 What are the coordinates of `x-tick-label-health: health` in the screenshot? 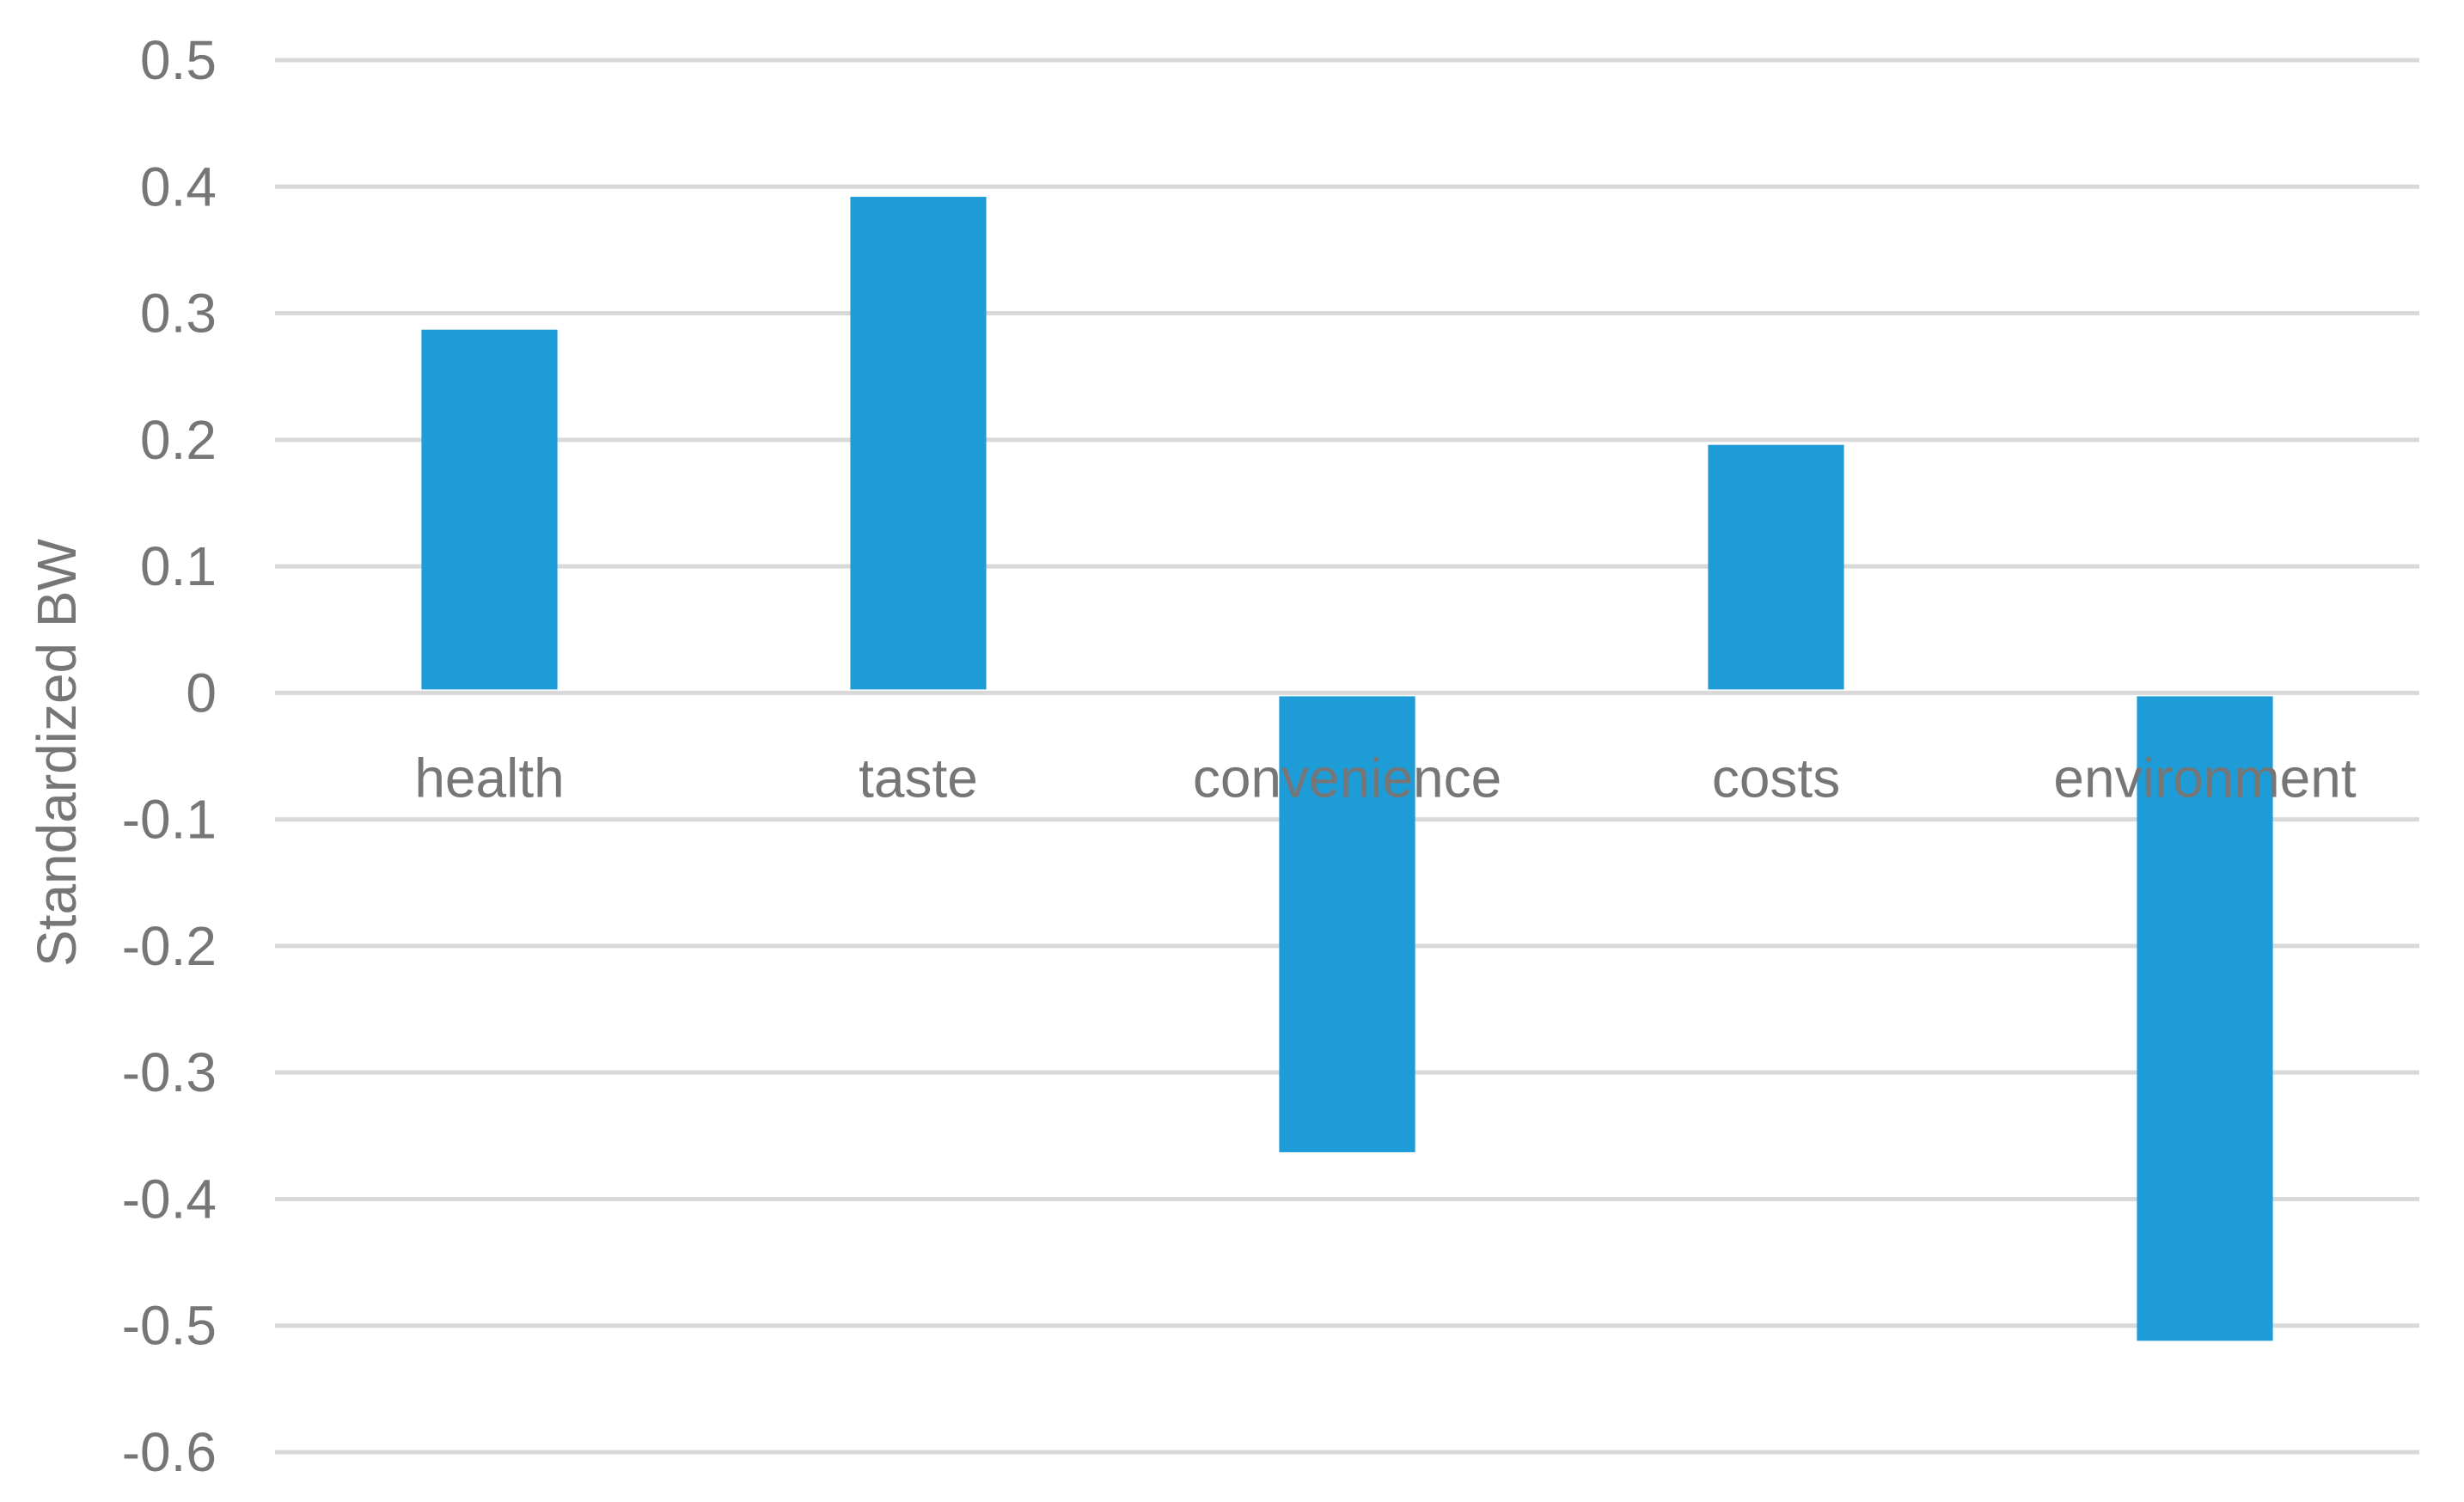 It's located at (489, 778).